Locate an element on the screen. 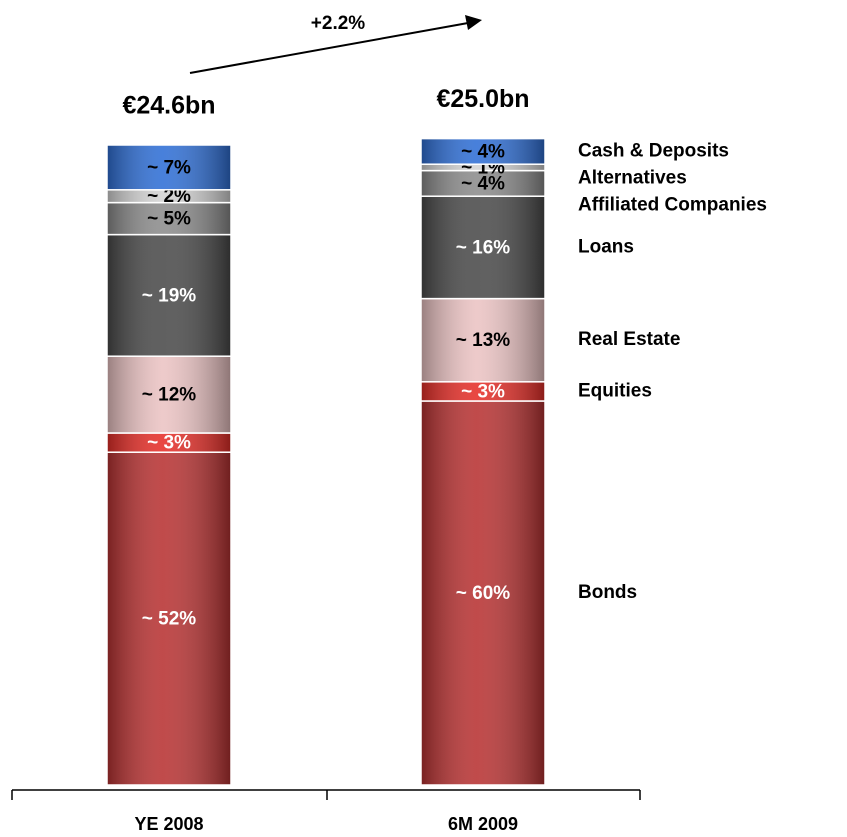 The height and width of the screenshot is (837, 847). data-label: ~ 13% is located at coordinates (483, 340).